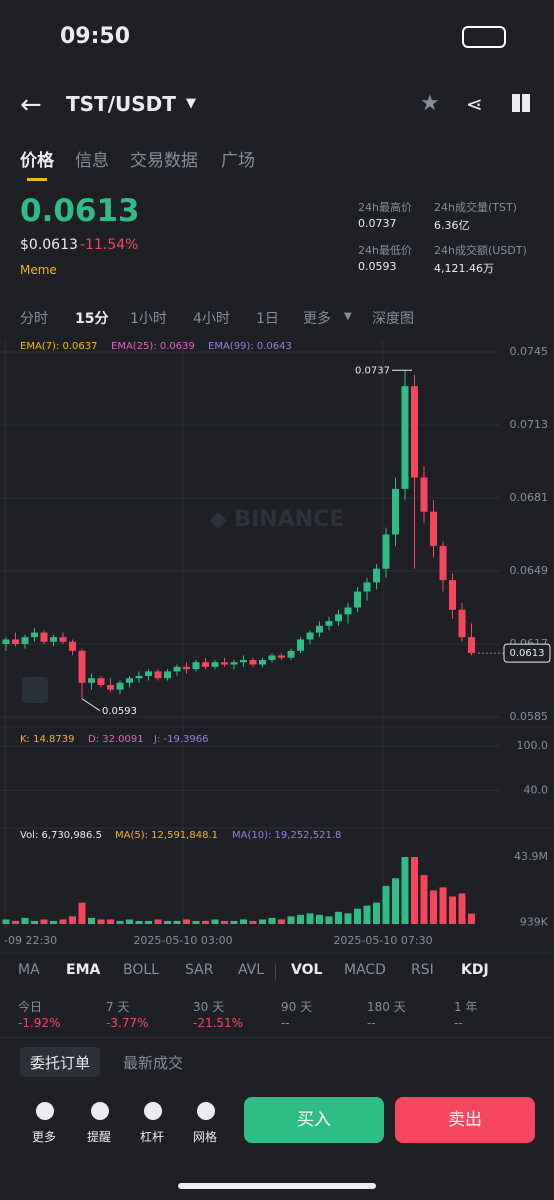  What do you see at coordinates (164, 161) in the screenshot?
I see `tab: 交易数据` at bounding box center [164, 161].